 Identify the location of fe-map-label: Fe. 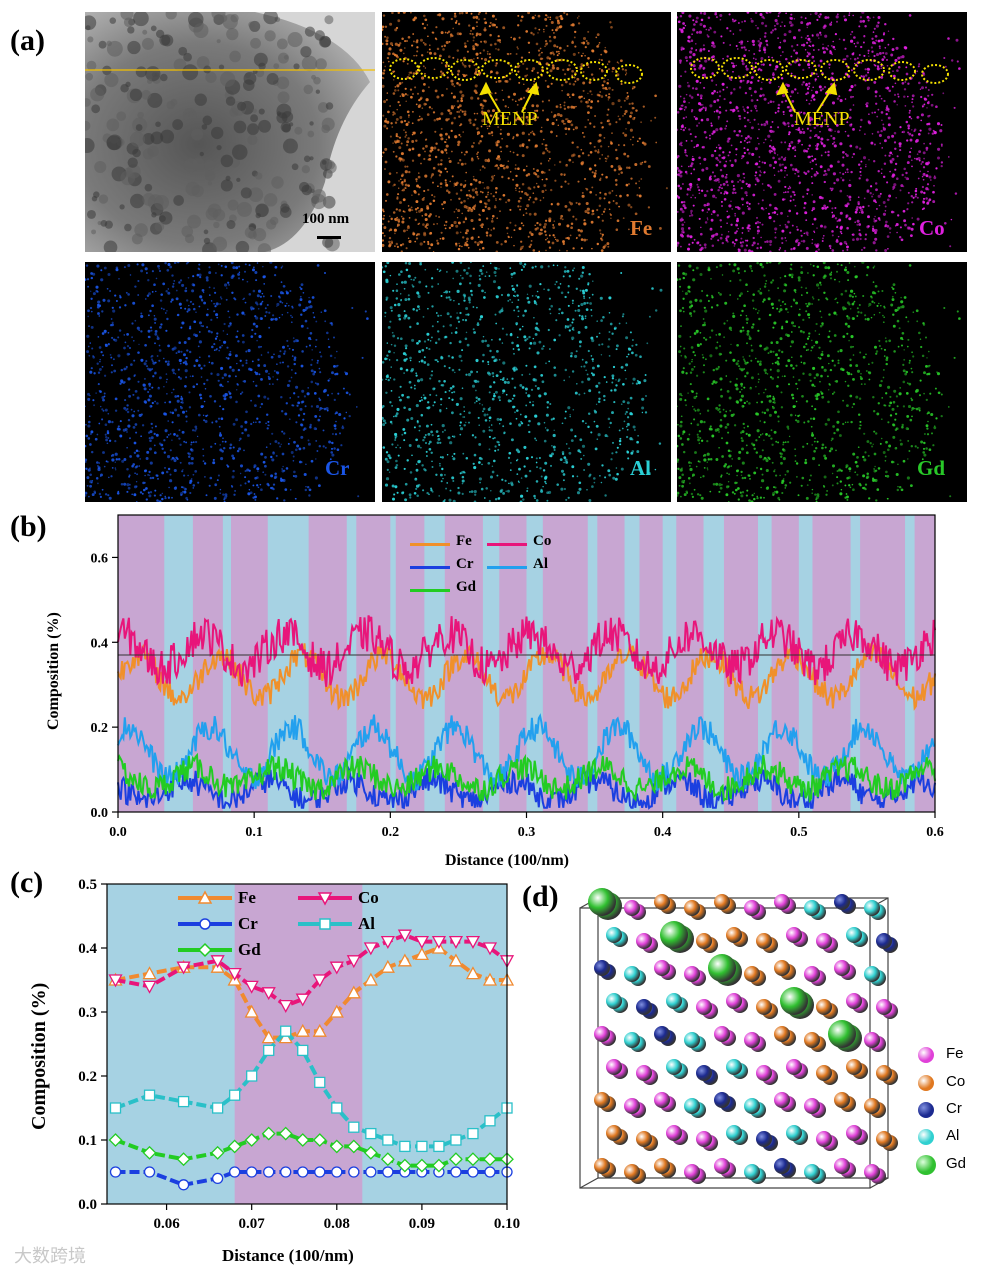
(641, 228).